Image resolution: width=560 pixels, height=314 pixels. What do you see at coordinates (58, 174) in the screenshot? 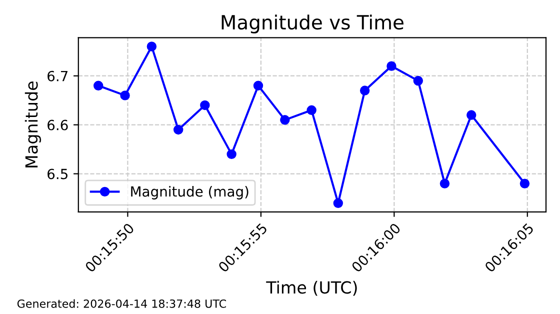
I see `y-tick-label: 6.5` at bounding box center [58, 174].